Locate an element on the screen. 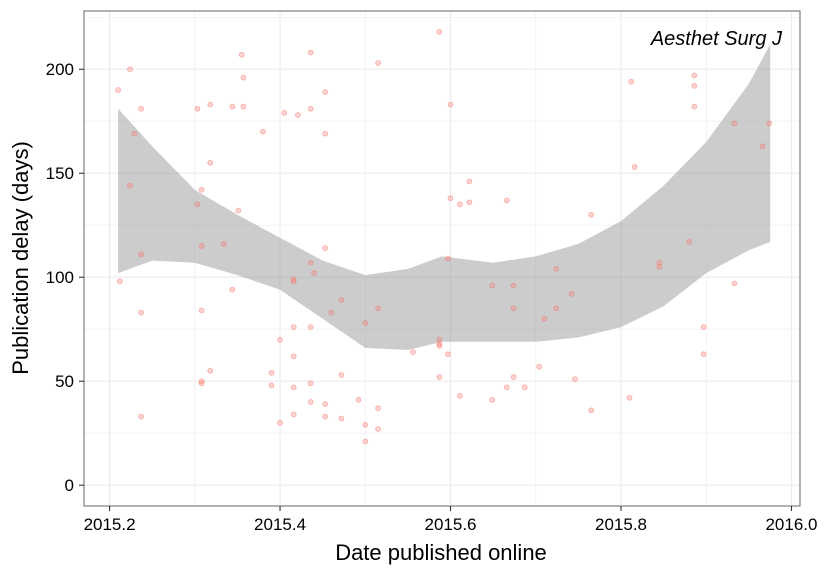 This screenshot has width=825, height=570. y-tick-label: 50 is located at coordinates (64, 381).